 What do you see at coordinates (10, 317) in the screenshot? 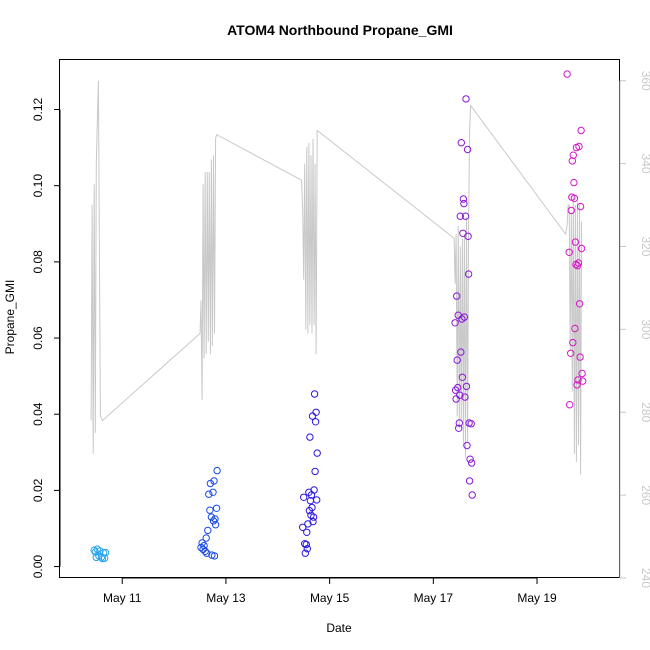
I see `y-axis-label: Propane_GMI` at bounding box center [10, 317].